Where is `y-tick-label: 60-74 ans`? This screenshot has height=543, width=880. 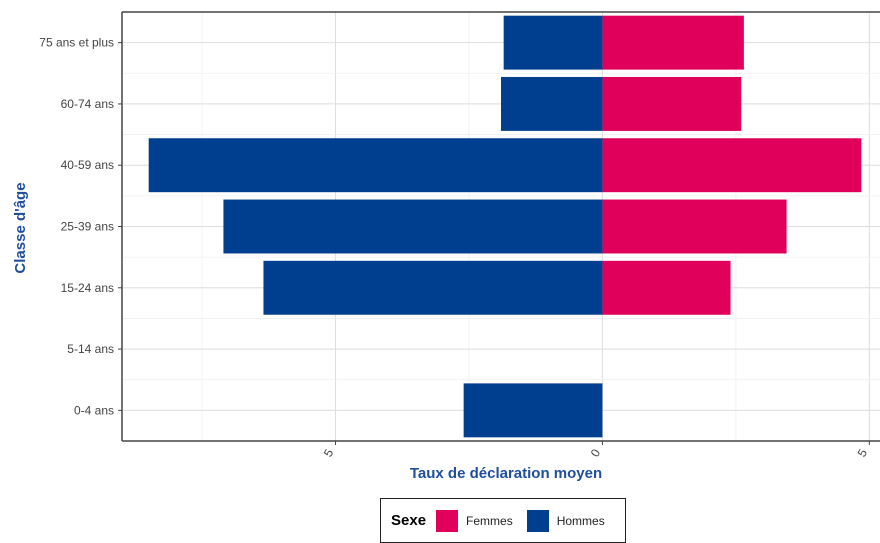
y-tick-label: 60-74 ans is located at coordinates (87, 104).